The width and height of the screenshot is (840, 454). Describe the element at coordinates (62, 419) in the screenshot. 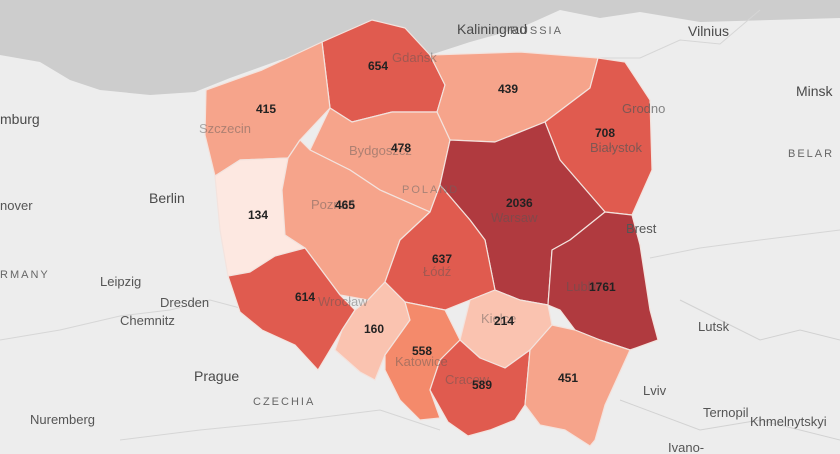

I see `label-nuremberg: Nuremberg` at that location.